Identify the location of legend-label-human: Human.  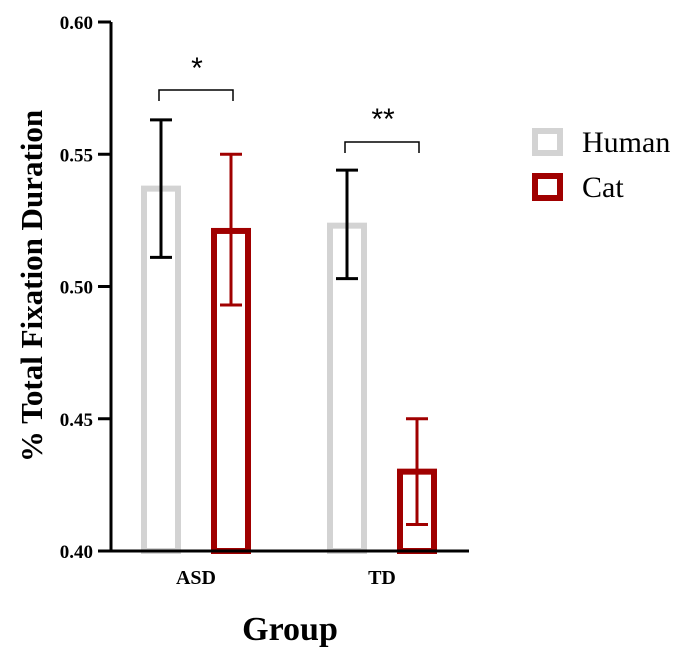
(626, 142).